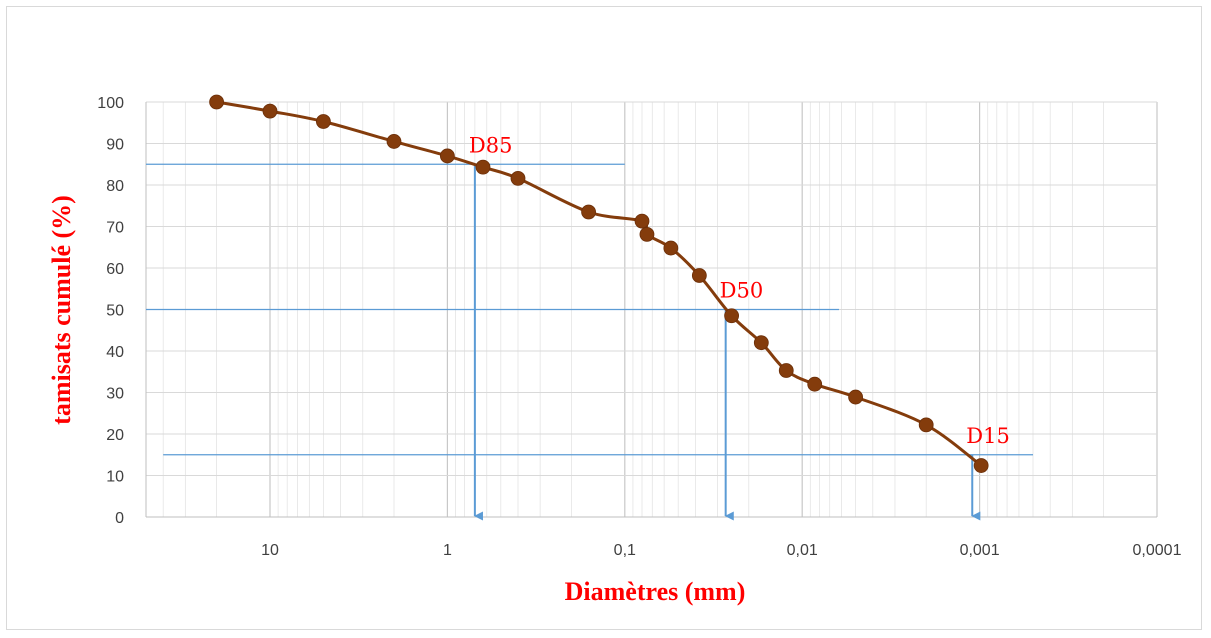 The image size is (1211, 638). Describe the element at coordinates (988, 436) in the screenshot. I see `label-d15: D15` at that location.